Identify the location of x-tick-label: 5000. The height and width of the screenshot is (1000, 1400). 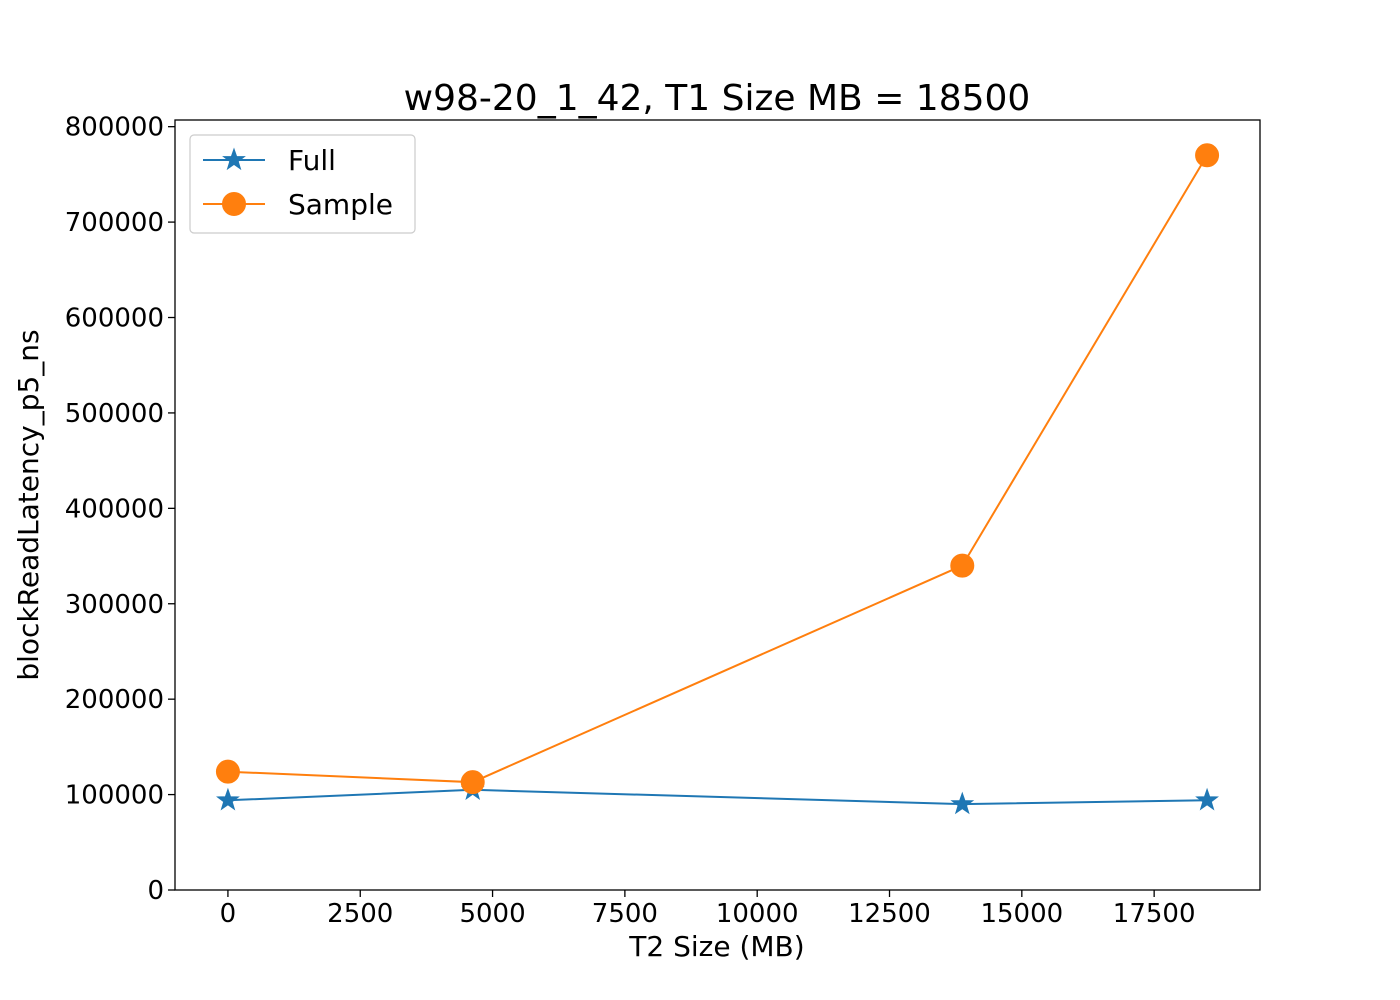
(492, 914).